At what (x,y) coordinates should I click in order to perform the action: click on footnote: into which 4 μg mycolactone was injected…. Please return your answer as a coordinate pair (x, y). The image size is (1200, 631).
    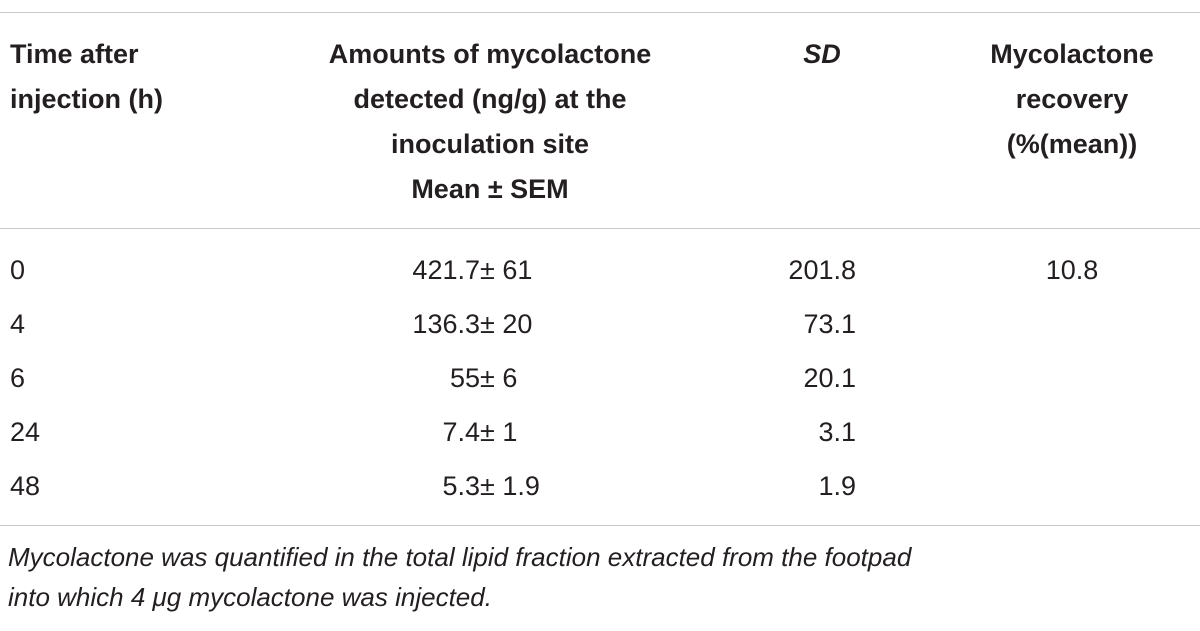
    Looking at the image, I should click on (250, 597).